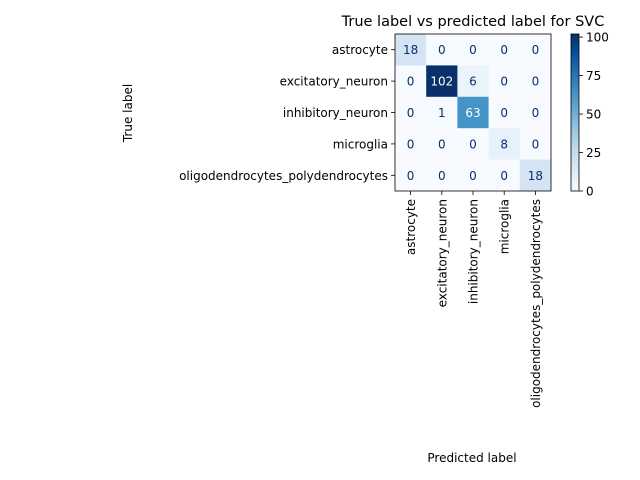 The image size is (640, 480). Describe the element at coordinates (536, 303) in the screenshot. I see `x-tick-label: oligodendrocytes_polydendrocytes` at that location.